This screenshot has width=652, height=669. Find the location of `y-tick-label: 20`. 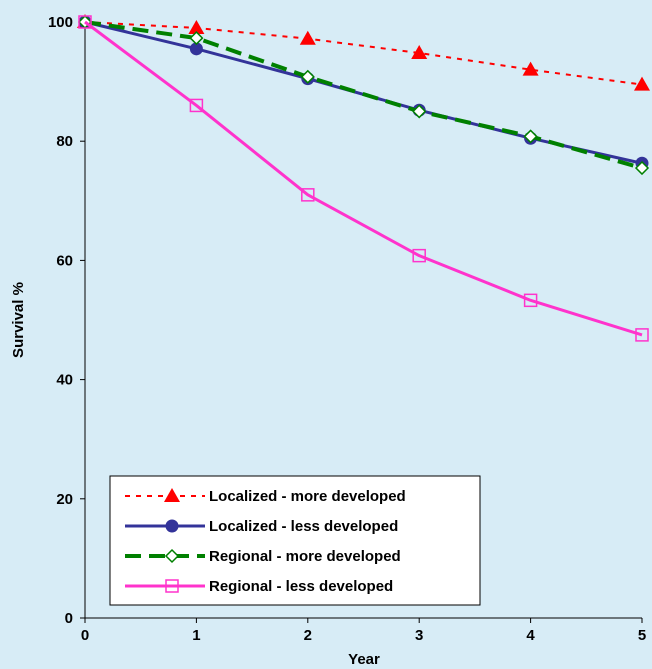

y-tick-label: 20 is located at coordinates (64, 499).